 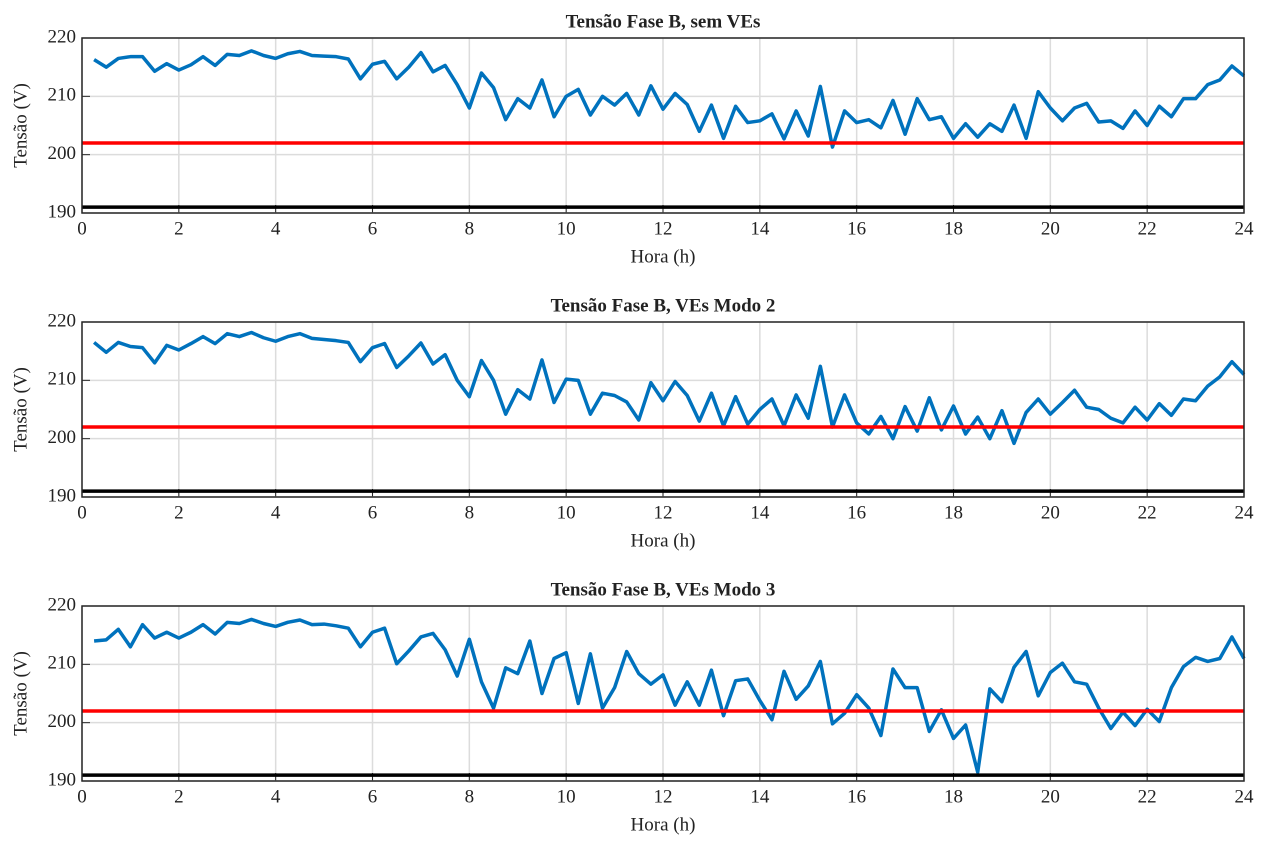 What do you see at coordinates (663, 21) in the screenshot?
I see `chart-title: Tensão Fase B, sem VEs` at bounding box center [663, 21].